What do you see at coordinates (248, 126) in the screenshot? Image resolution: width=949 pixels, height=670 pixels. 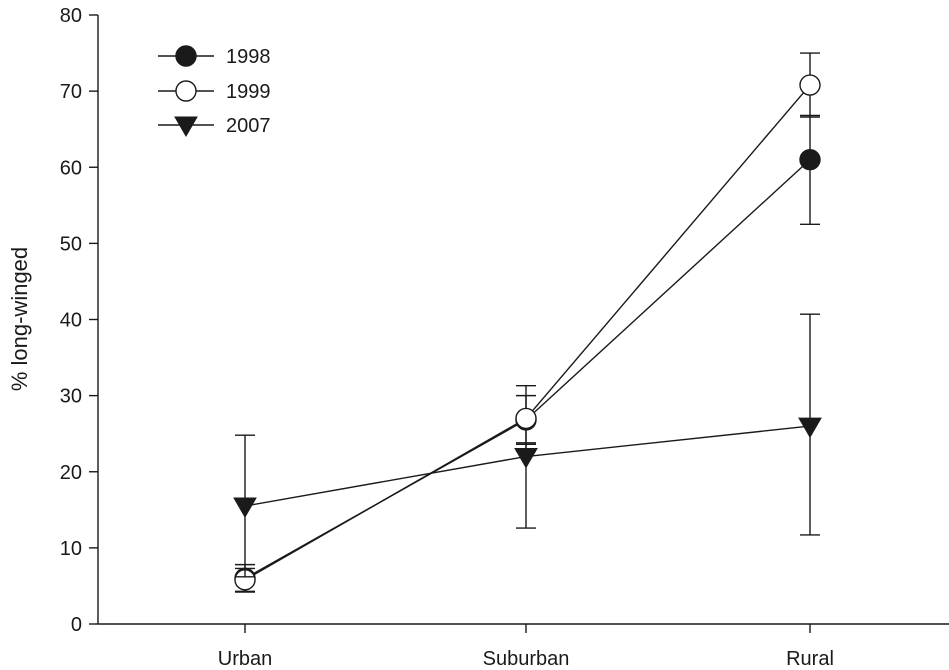 I see `legend-label: 2007` at bounding box center [248, 126].